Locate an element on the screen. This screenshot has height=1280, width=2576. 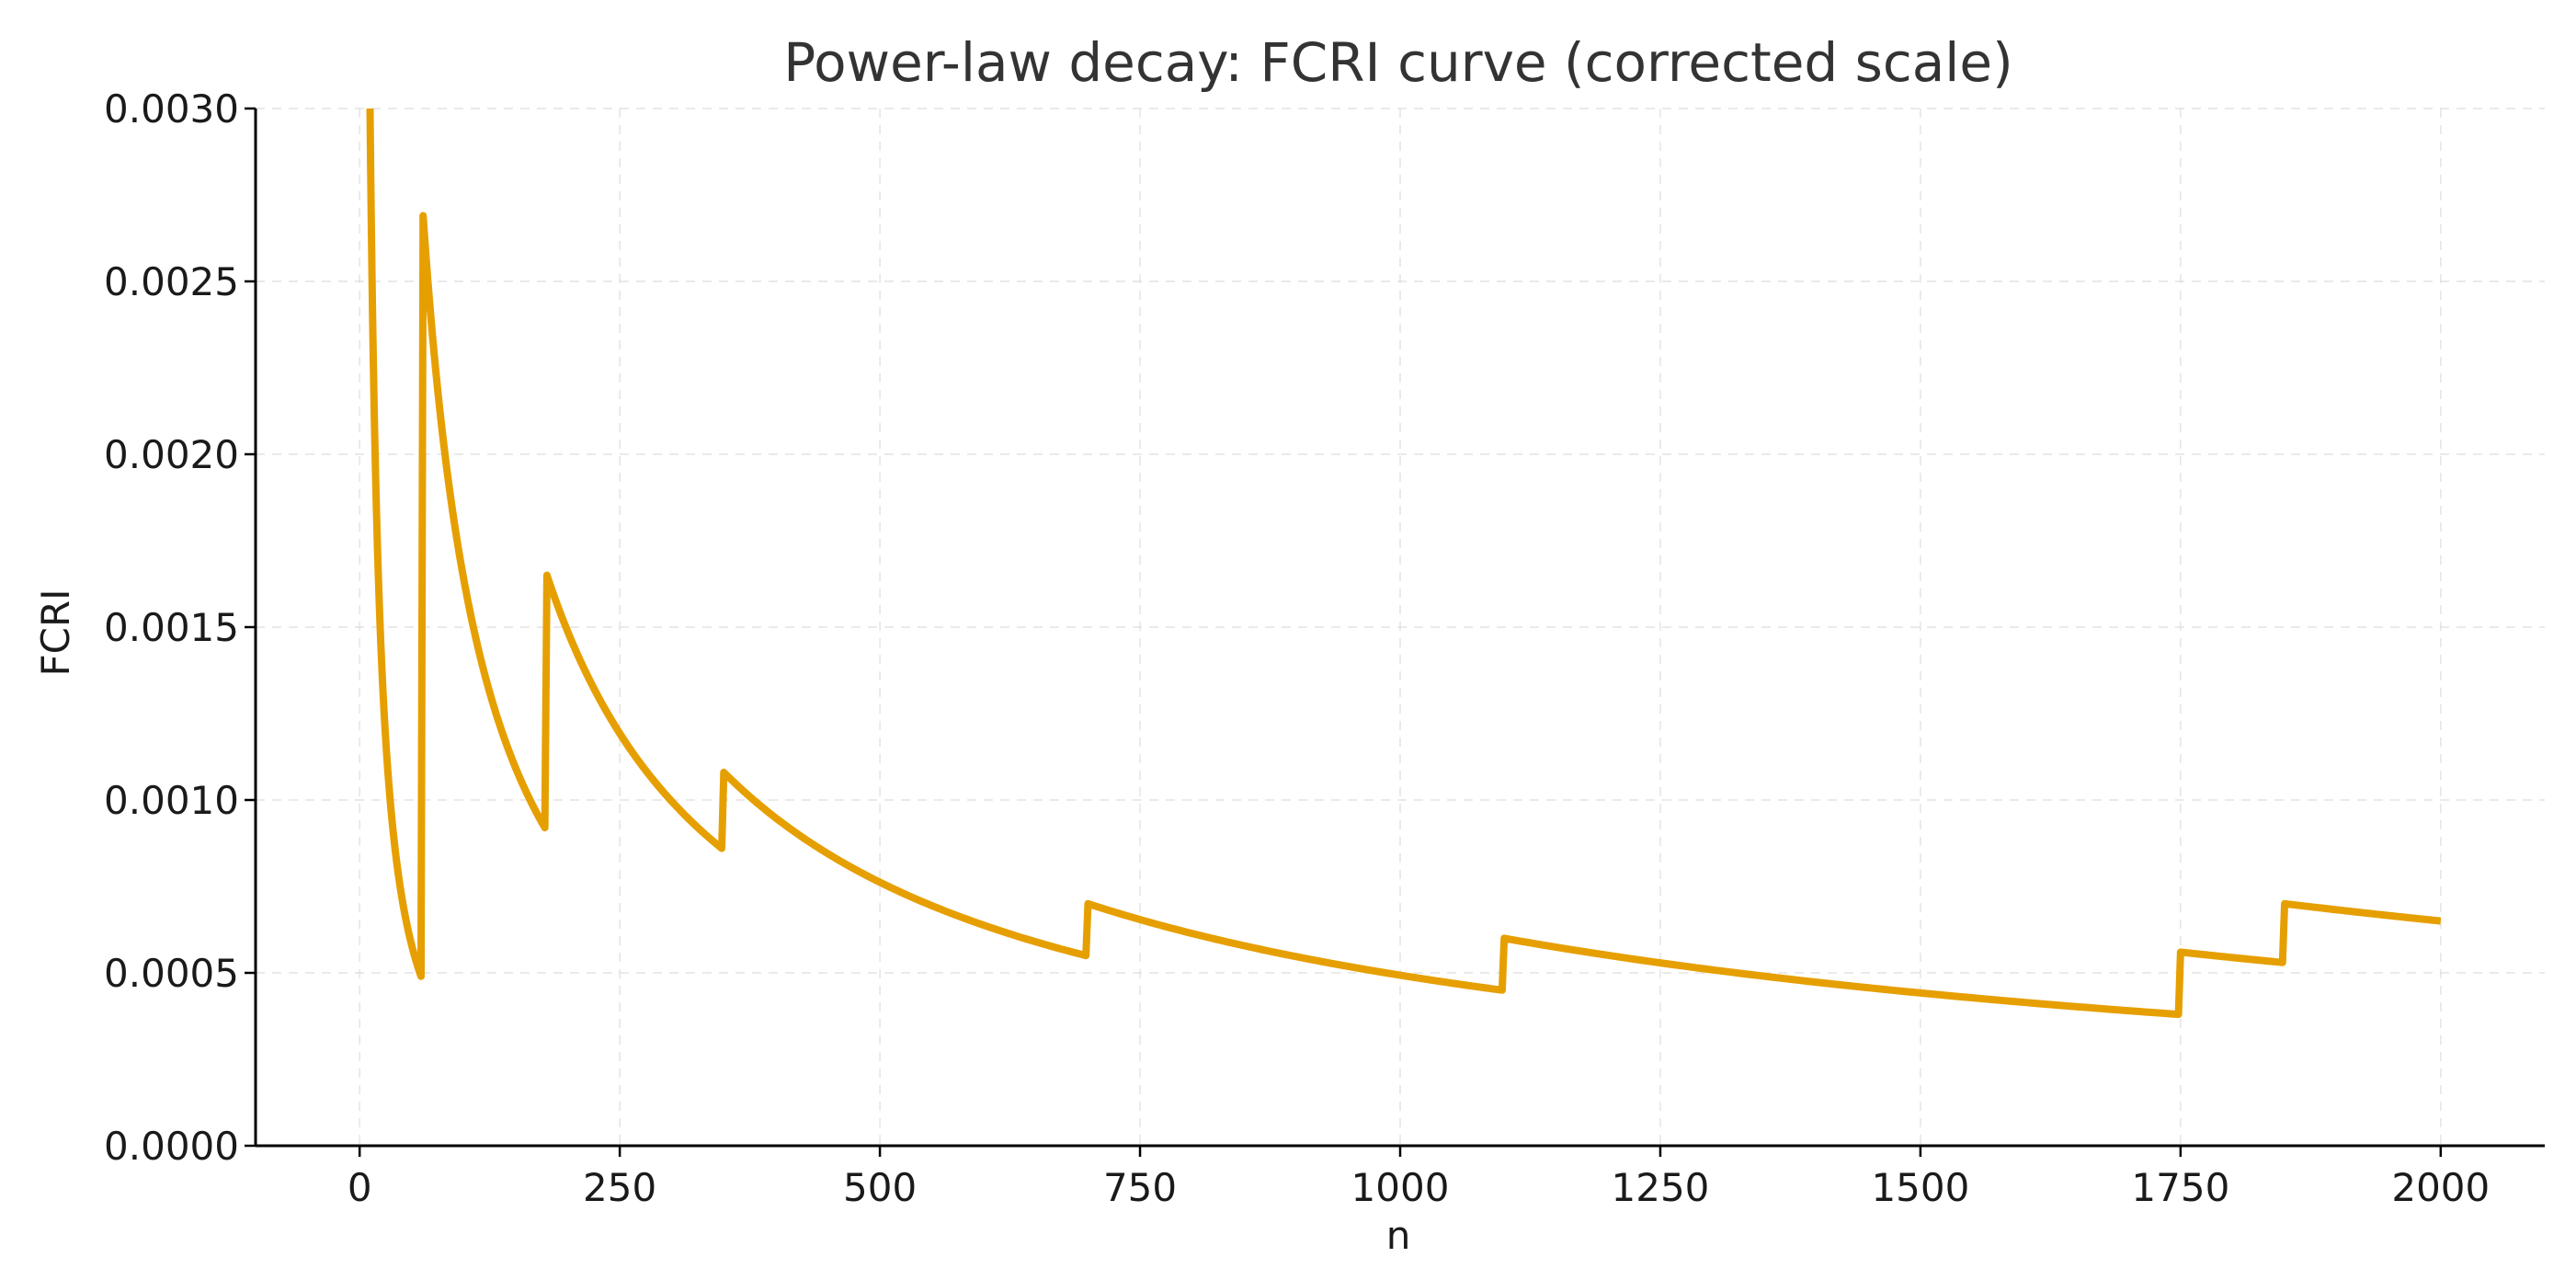
x-tick-label: 500 is located at coordinates (880, 1187).